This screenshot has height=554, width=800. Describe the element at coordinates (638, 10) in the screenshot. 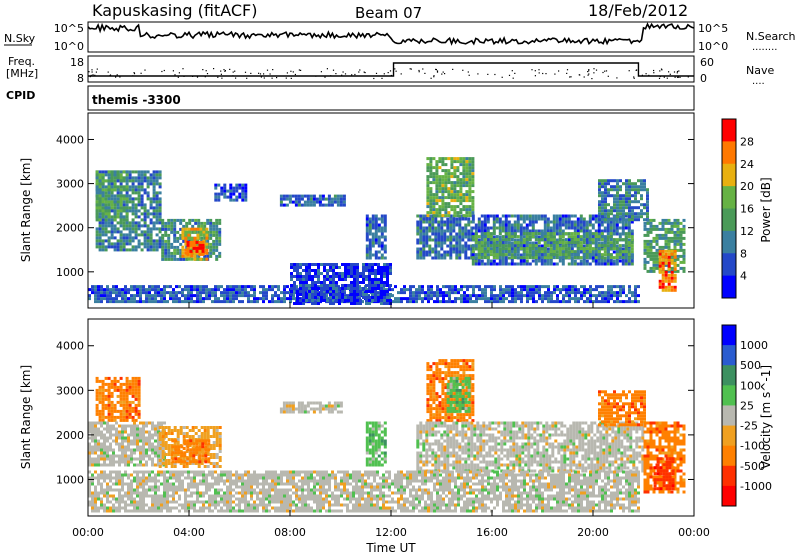

I see `date-title: 18/Feb/2012` at that location.